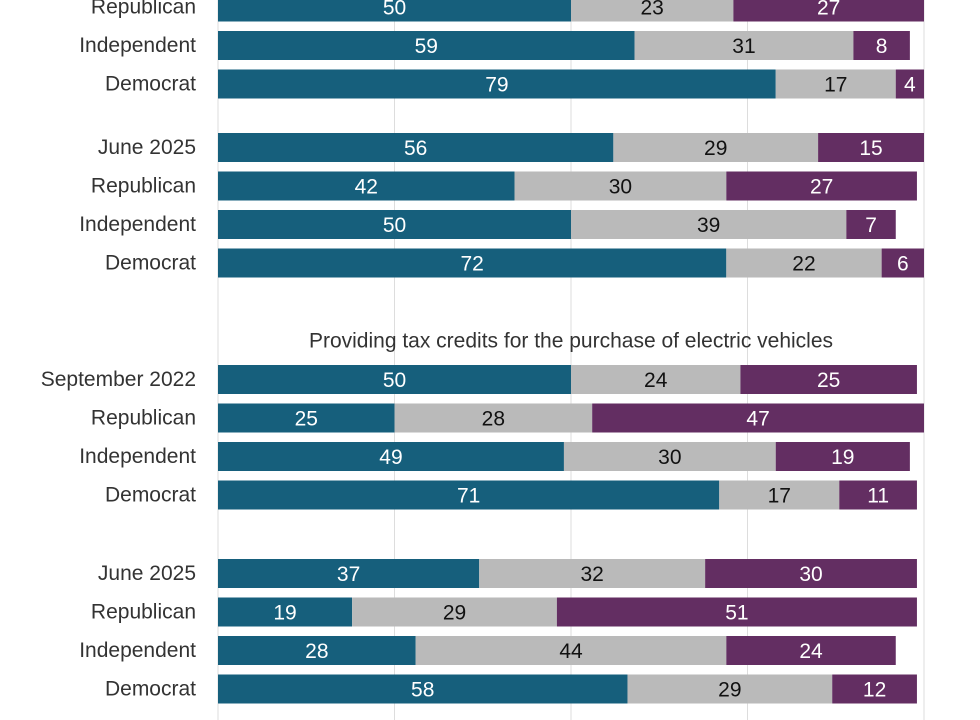  I want to click on data-label: 71, so click(468, 496).